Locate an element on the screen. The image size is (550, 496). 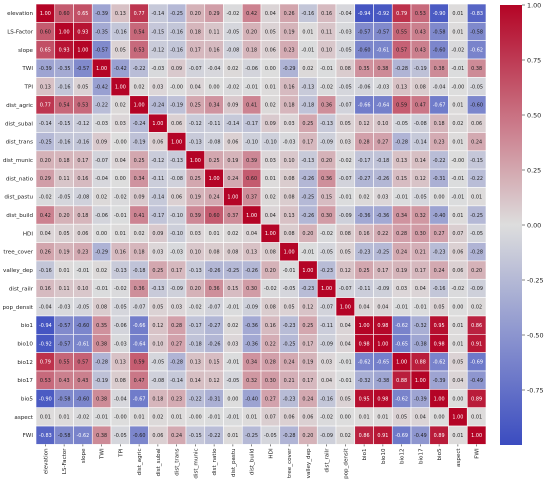
cell-value-label: 0.18 is located at coordinates (251, 51).